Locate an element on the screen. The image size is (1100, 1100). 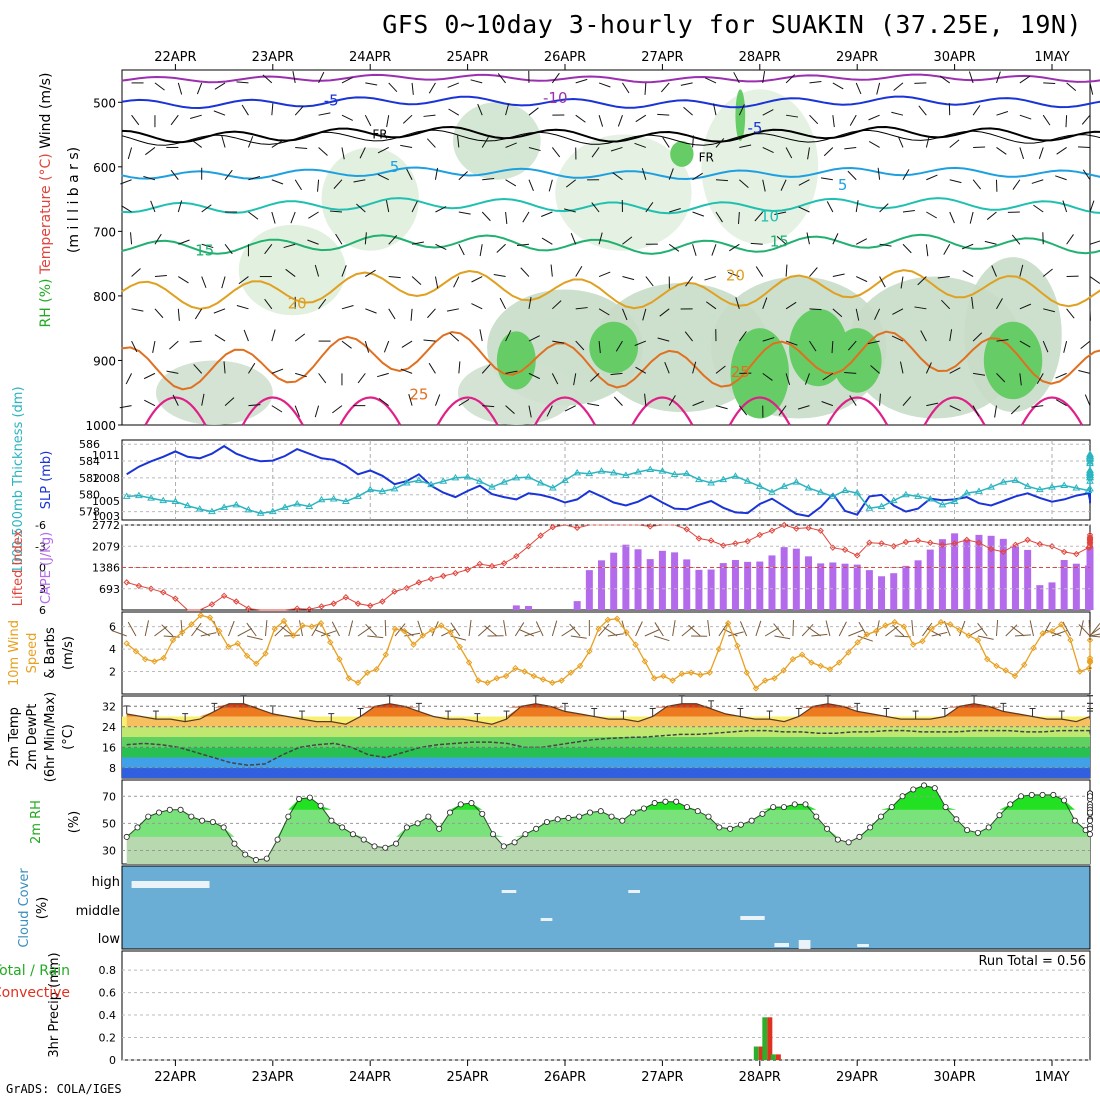
li-tick-label: -6 is located at coordinates (40, 525).